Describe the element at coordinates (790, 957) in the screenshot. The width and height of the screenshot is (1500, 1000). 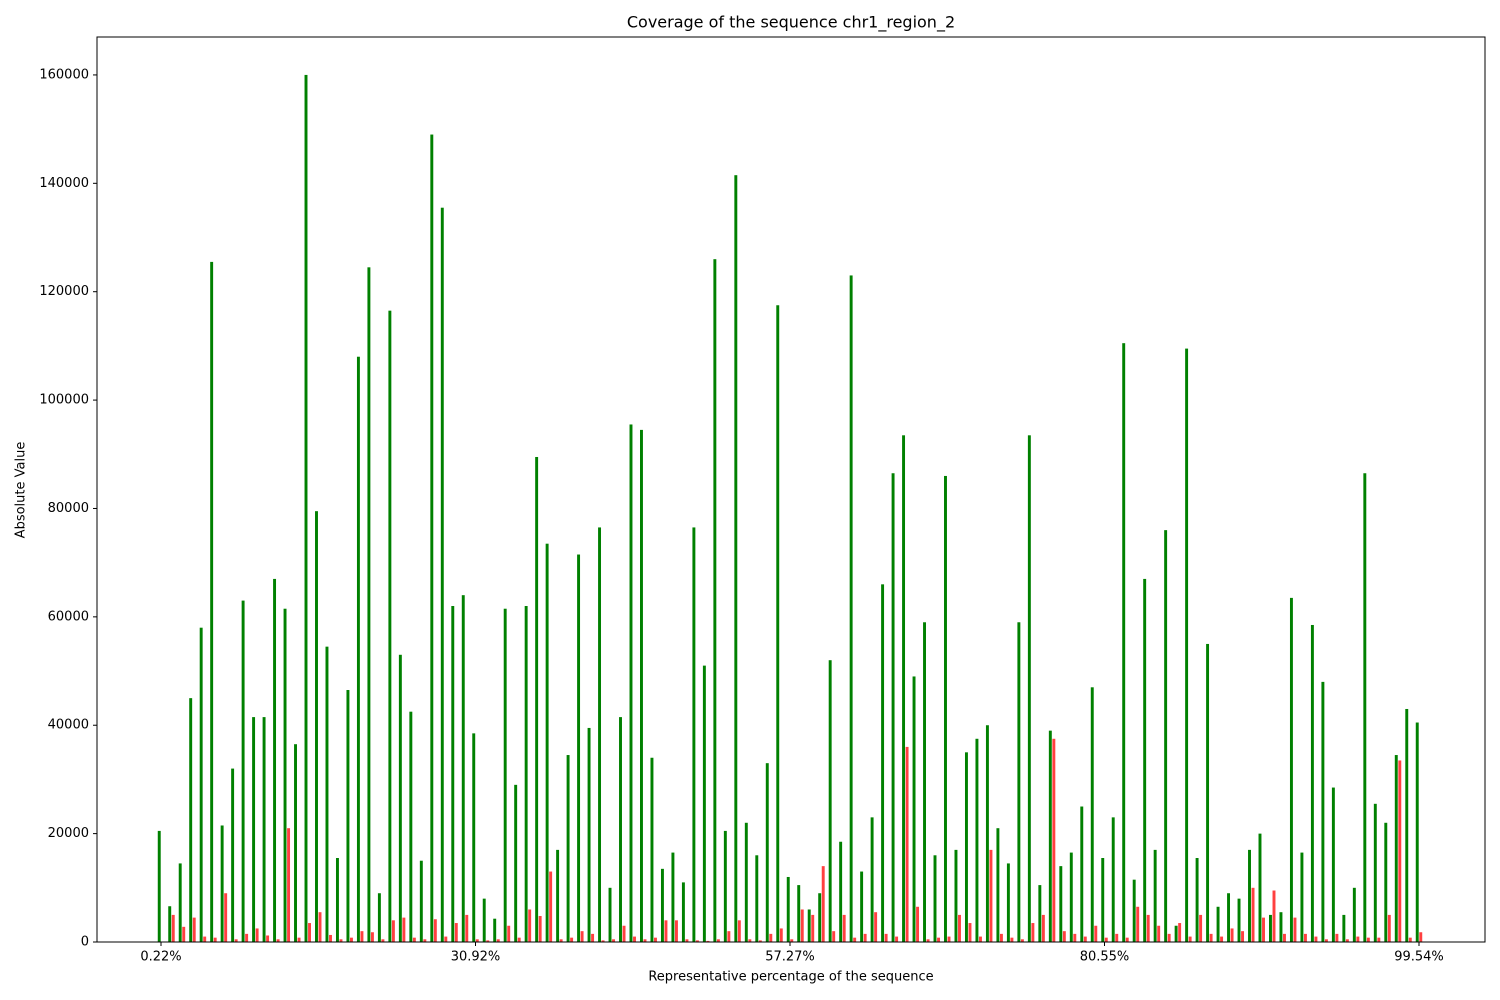
I see `x-tick-label: 57.27%` at that location.